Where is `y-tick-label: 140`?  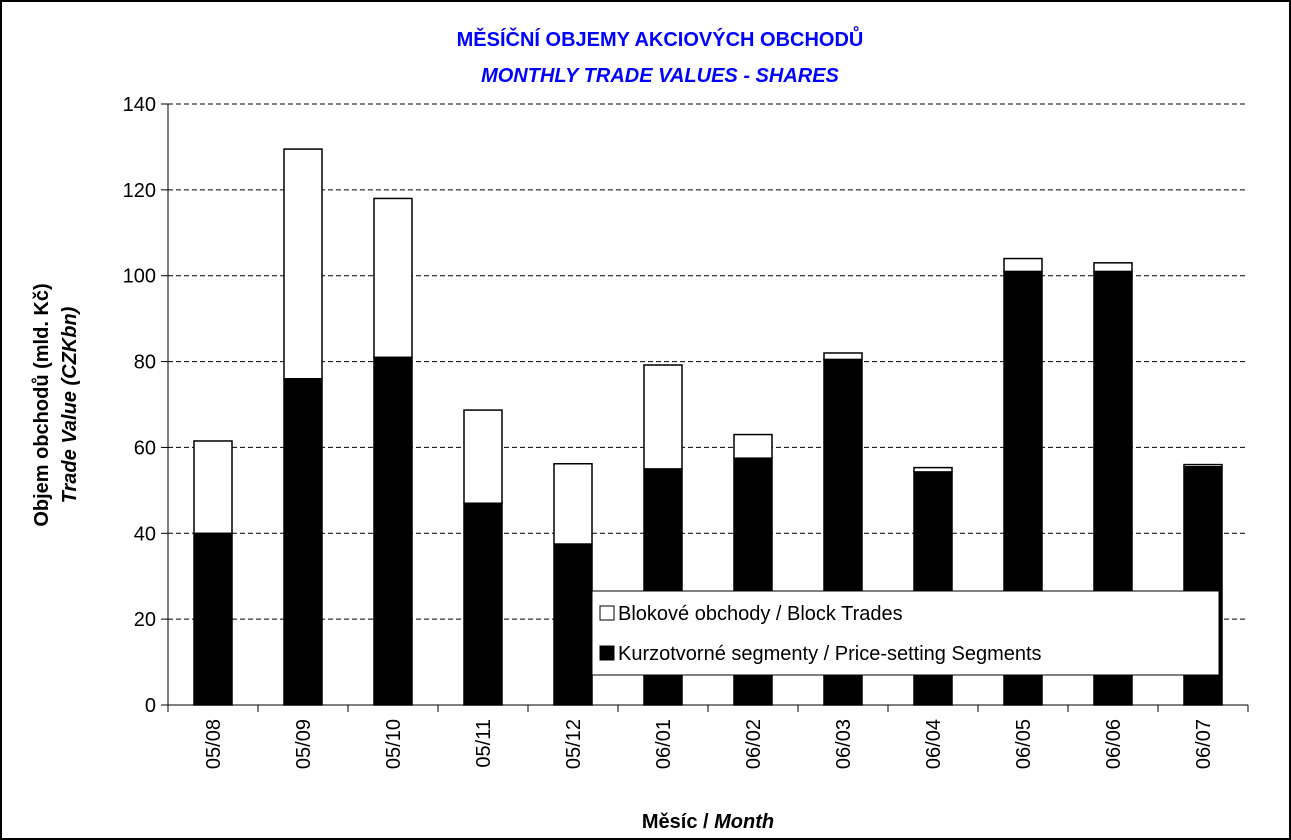 y-tick-label: 140 is located at coordinates (139, 105).